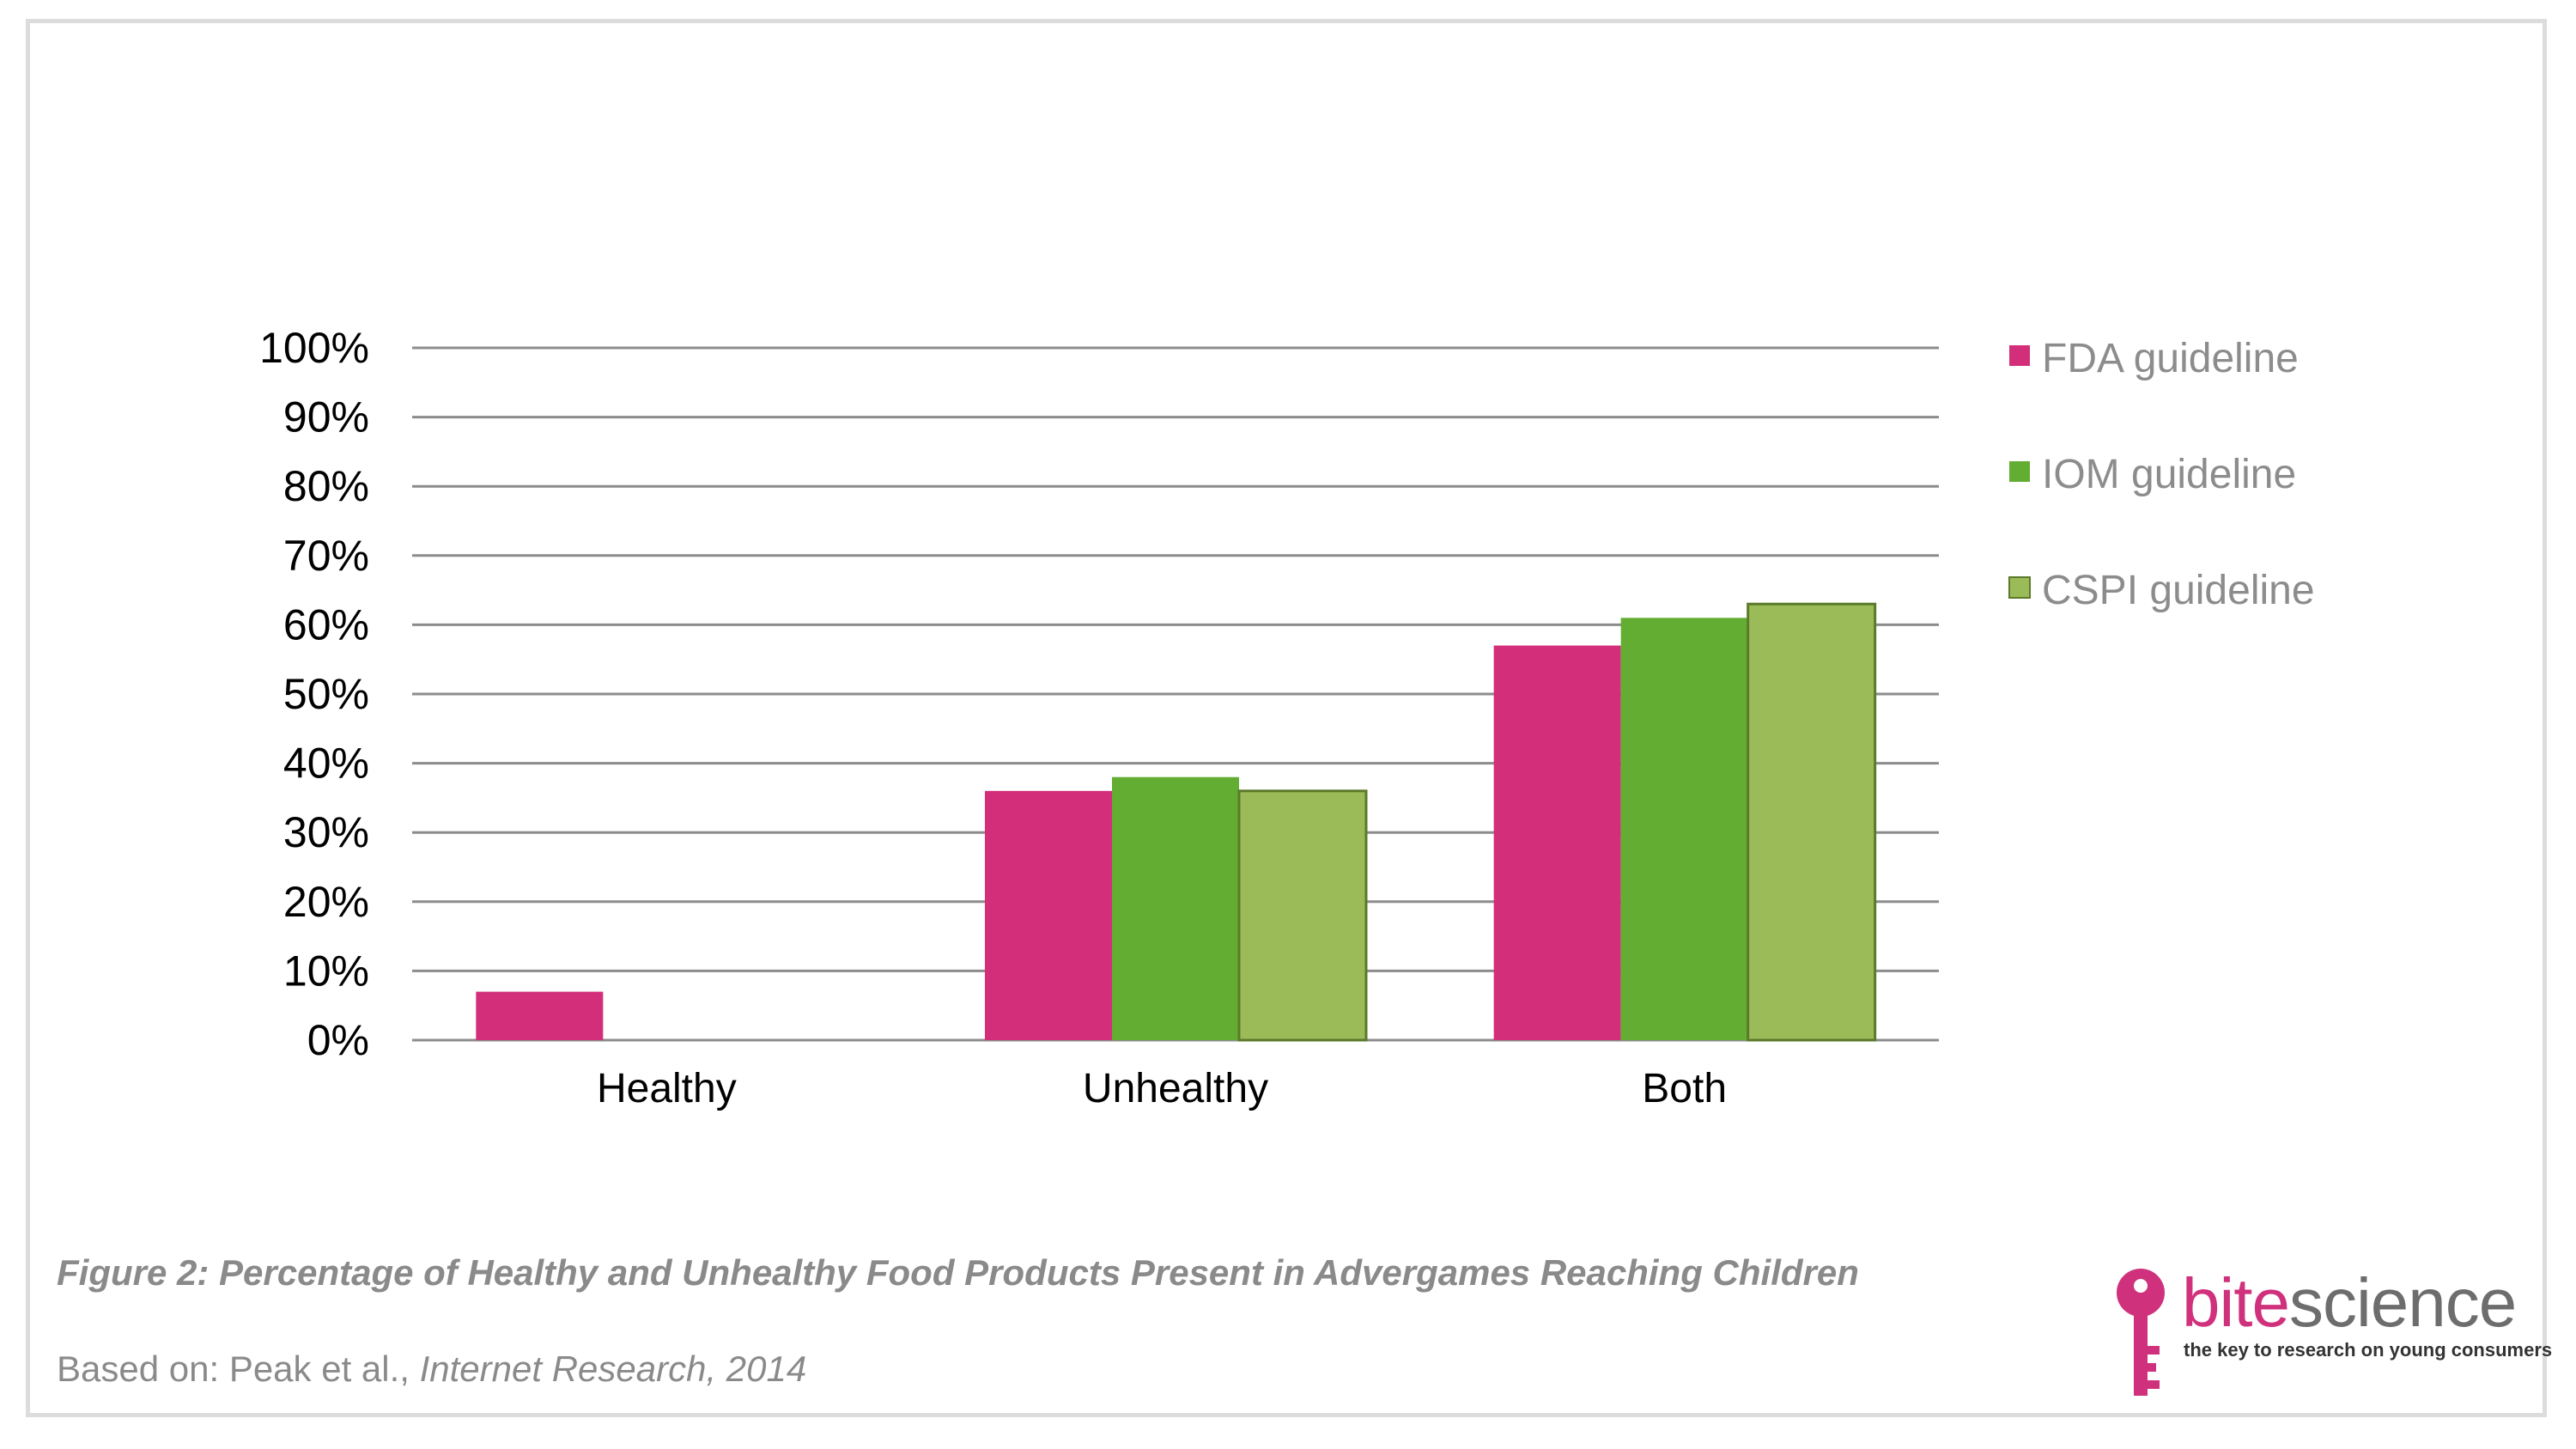 The width and height of the screenshot is (2576, 1449). I want to click on key-icon, so click(2141, 1332).